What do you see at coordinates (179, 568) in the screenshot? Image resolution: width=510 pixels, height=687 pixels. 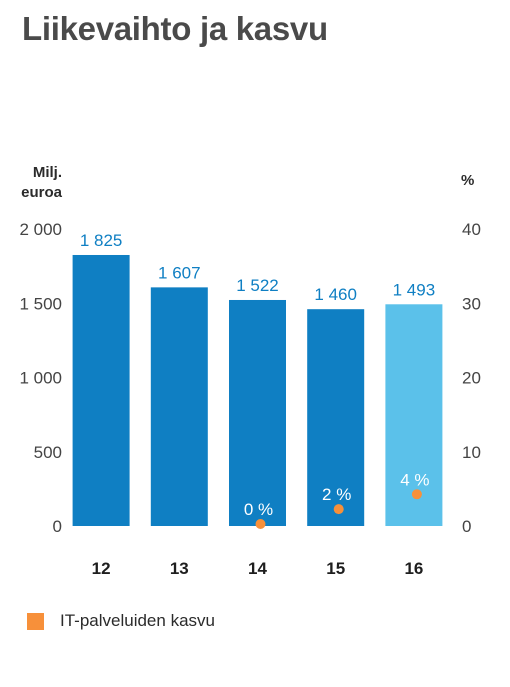 I see `x-tick-label: 13` at bounding box center [179, 568].